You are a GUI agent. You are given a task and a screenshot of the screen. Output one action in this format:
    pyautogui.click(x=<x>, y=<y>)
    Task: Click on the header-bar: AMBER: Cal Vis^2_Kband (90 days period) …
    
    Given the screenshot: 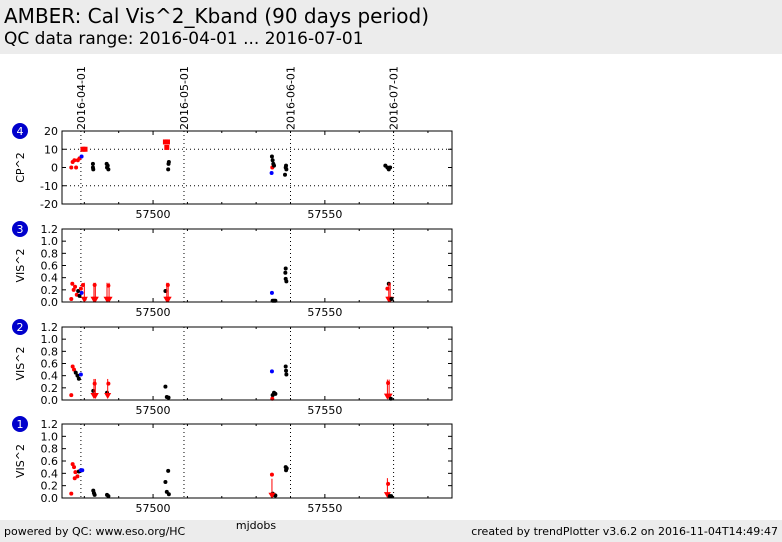 What is the action you would take?
    pyautogui.click(x=391, y=27)
    